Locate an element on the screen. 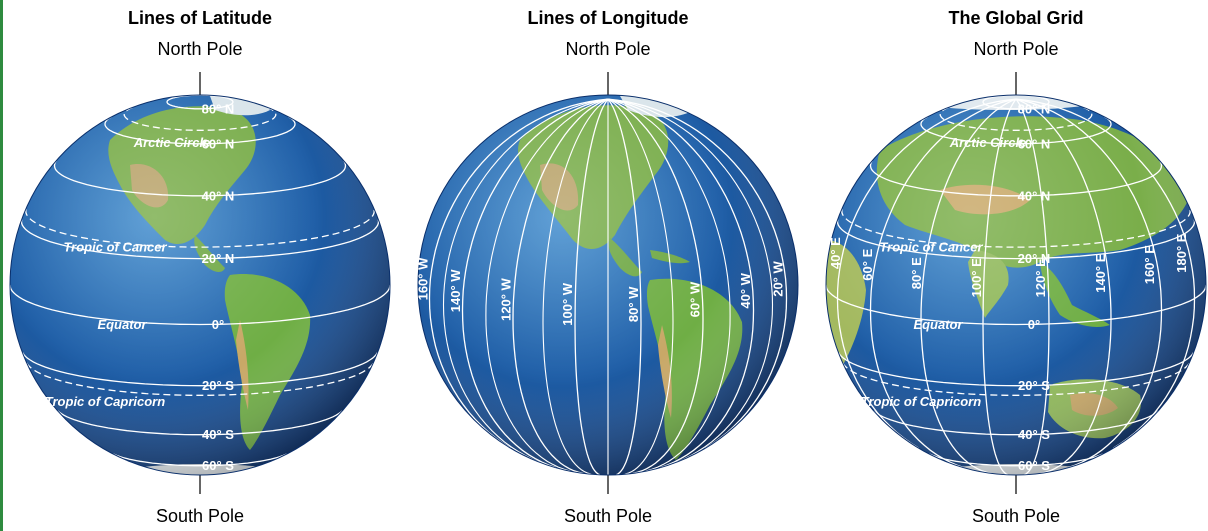 The width and height of the screenshot is (1208, 531). longitude-label: 20° W is located at coordinates (778, 279).